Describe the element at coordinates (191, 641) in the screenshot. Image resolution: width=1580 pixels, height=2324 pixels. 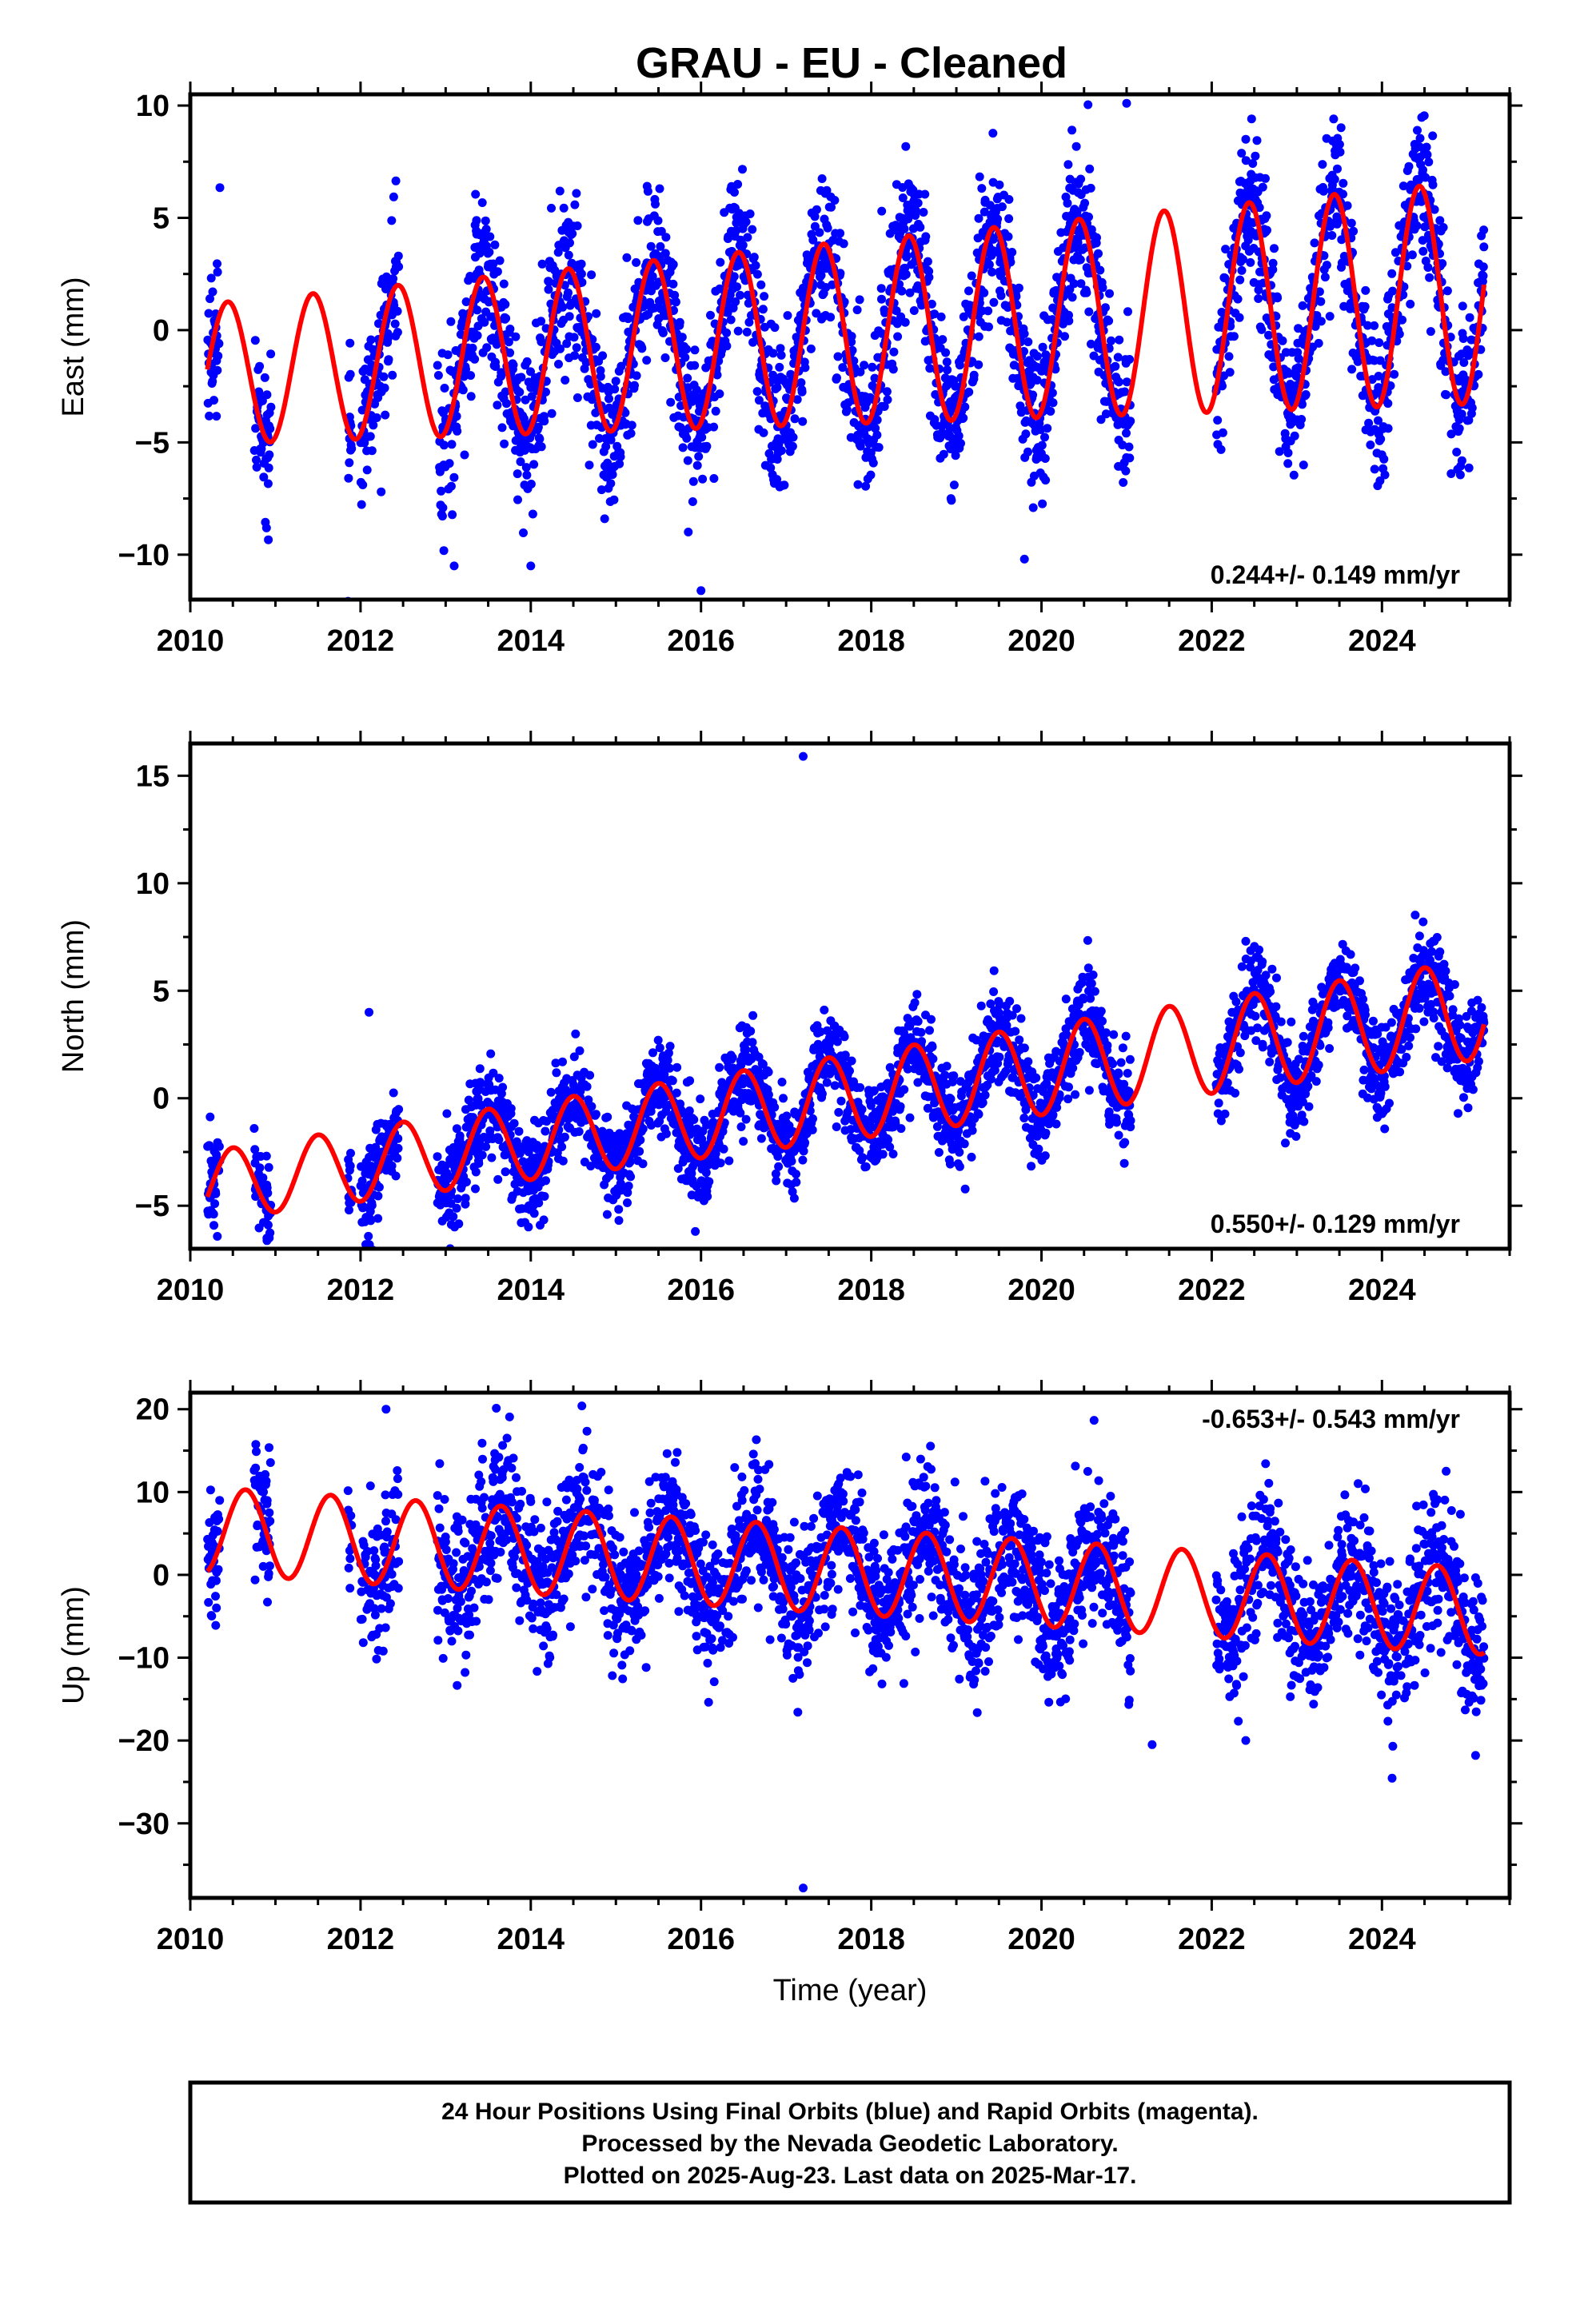
I see `x-tick-label: 2010` at that location.